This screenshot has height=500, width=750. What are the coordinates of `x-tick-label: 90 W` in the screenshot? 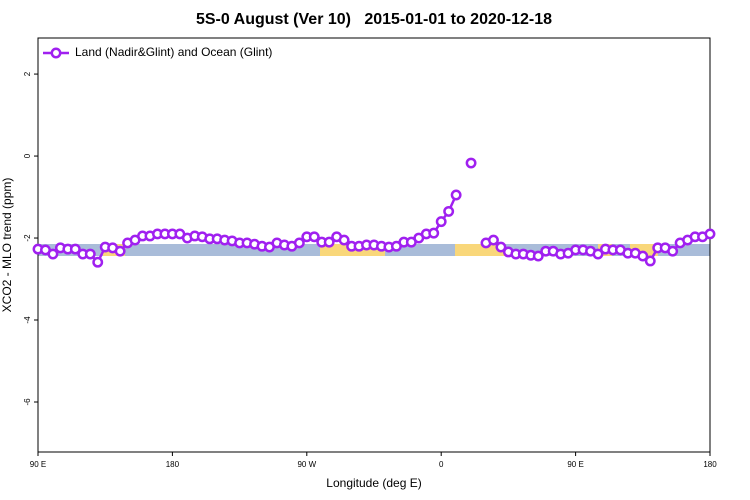 It's located at (306, 464).